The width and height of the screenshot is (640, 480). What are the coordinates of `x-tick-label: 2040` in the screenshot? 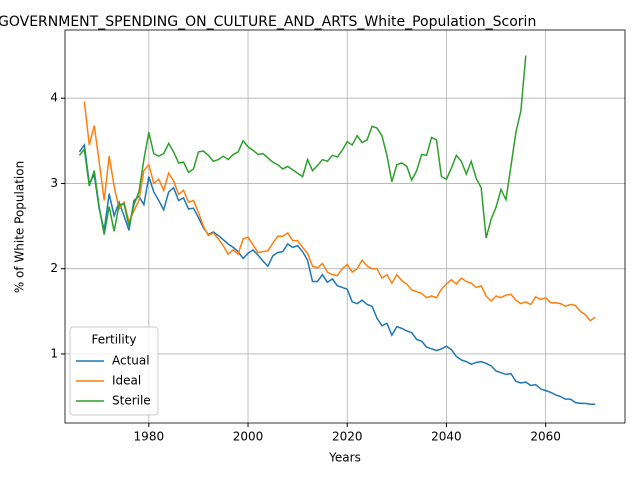 It's located at (446, 437).